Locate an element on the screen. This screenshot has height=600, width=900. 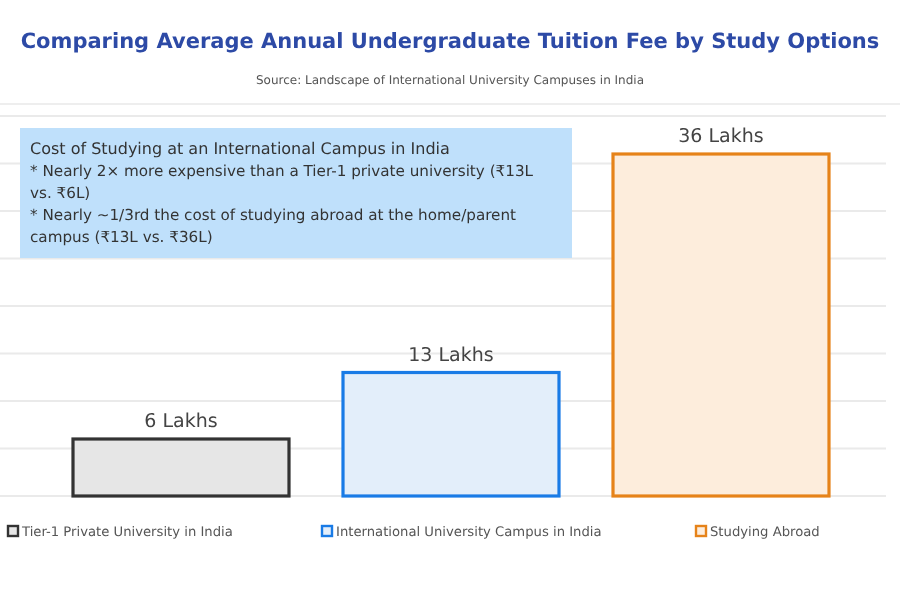
data-label: 13 Lakhs is located at coordinates (451, 355).